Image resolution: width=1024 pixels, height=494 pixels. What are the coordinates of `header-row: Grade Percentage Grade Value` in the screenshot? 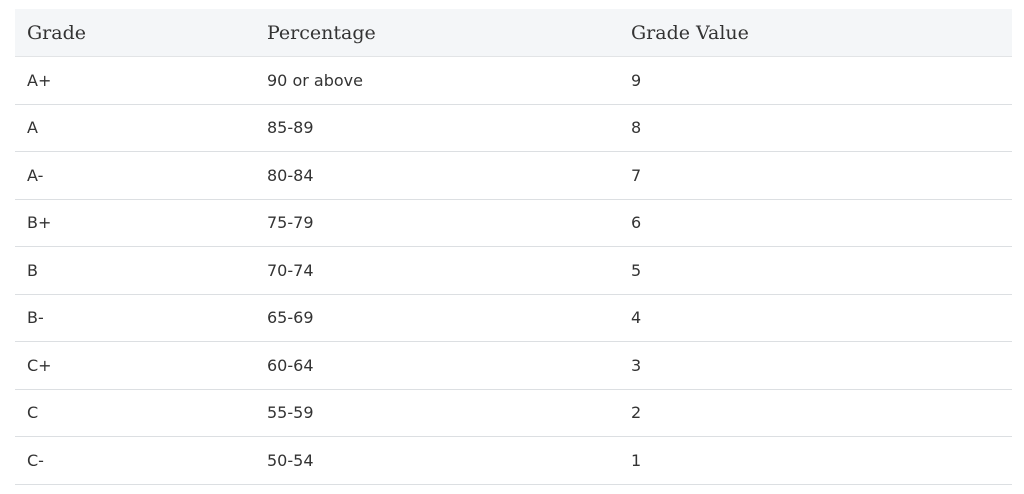 It's located at (513, 33).